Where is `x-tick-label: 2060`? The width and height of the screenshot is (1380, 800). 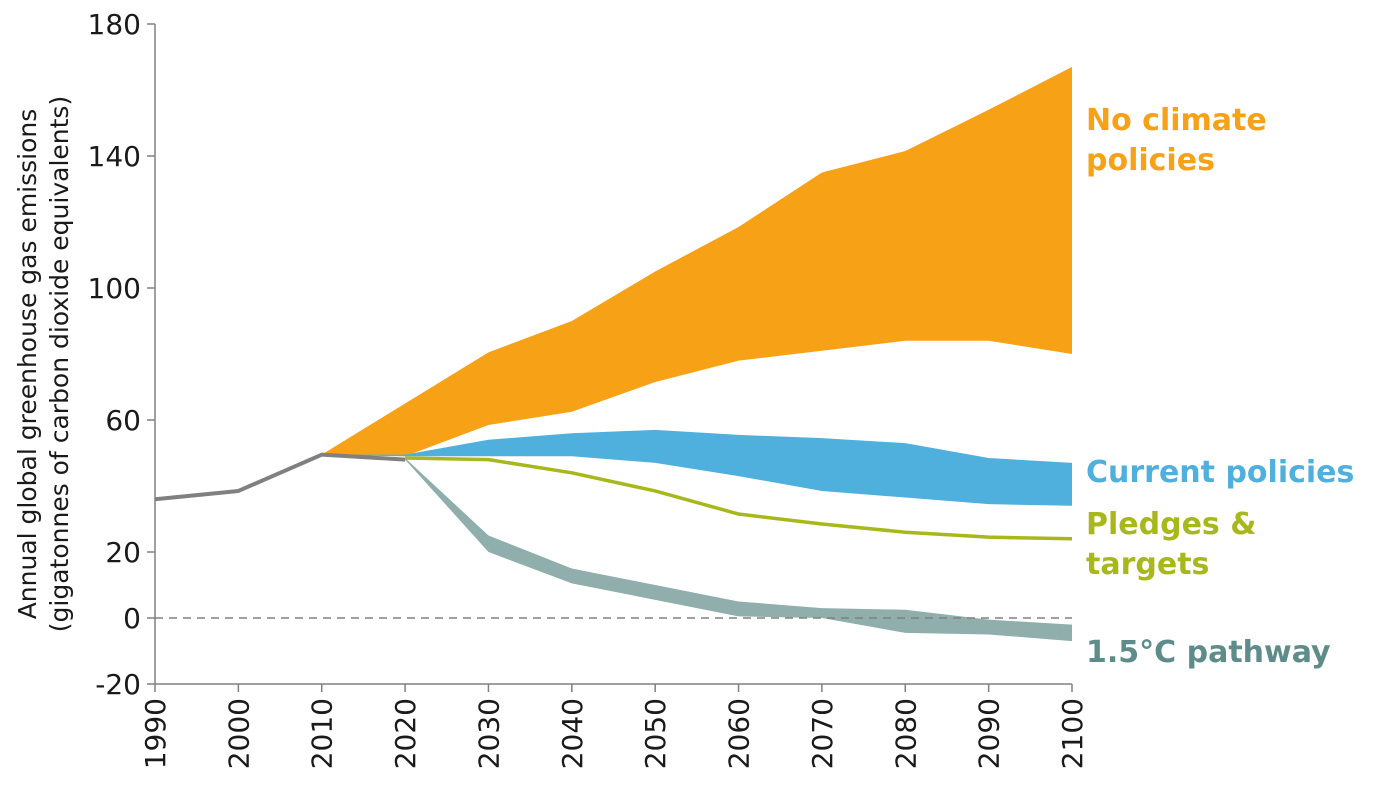 x-tick-label: 2060 is located at coordinates (739, 733).